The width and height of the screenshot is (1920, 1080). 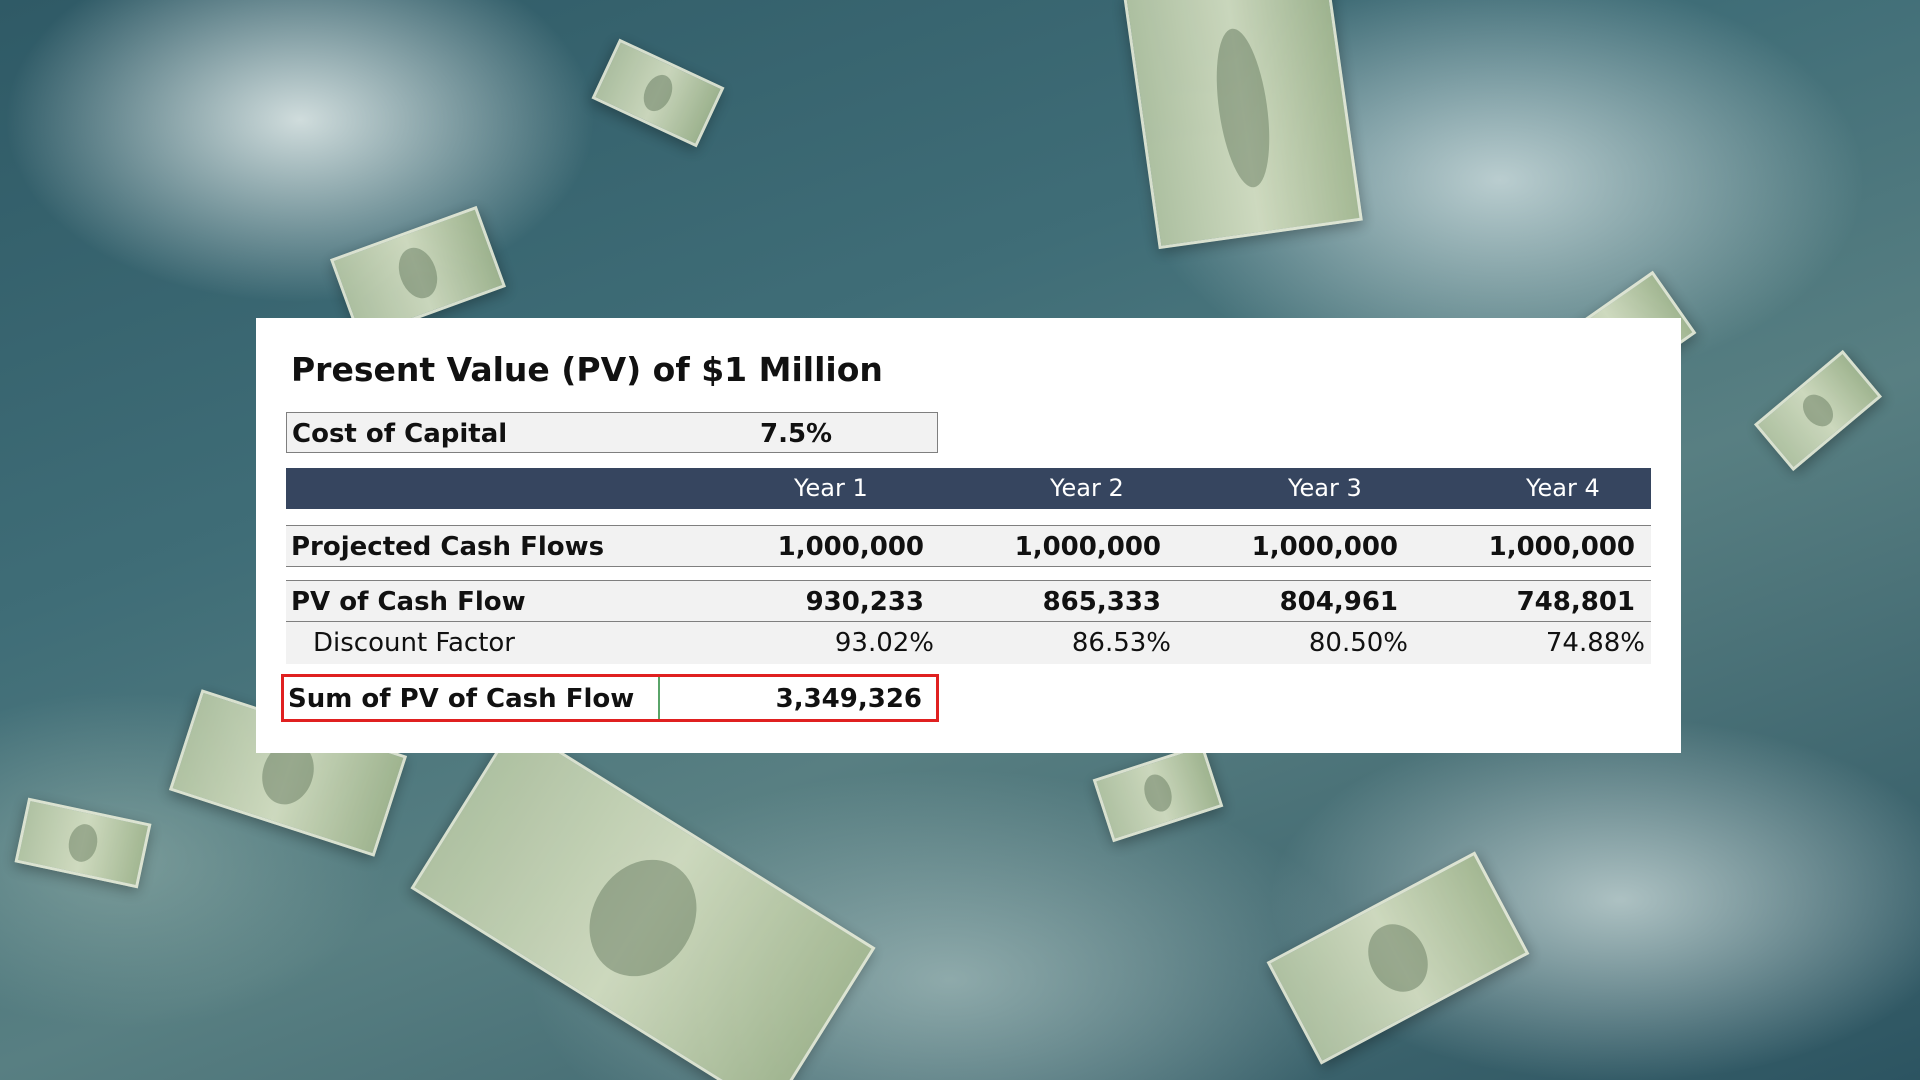 I want to click on discount-year-3: 80.50%, so click(x=1358, y=643).